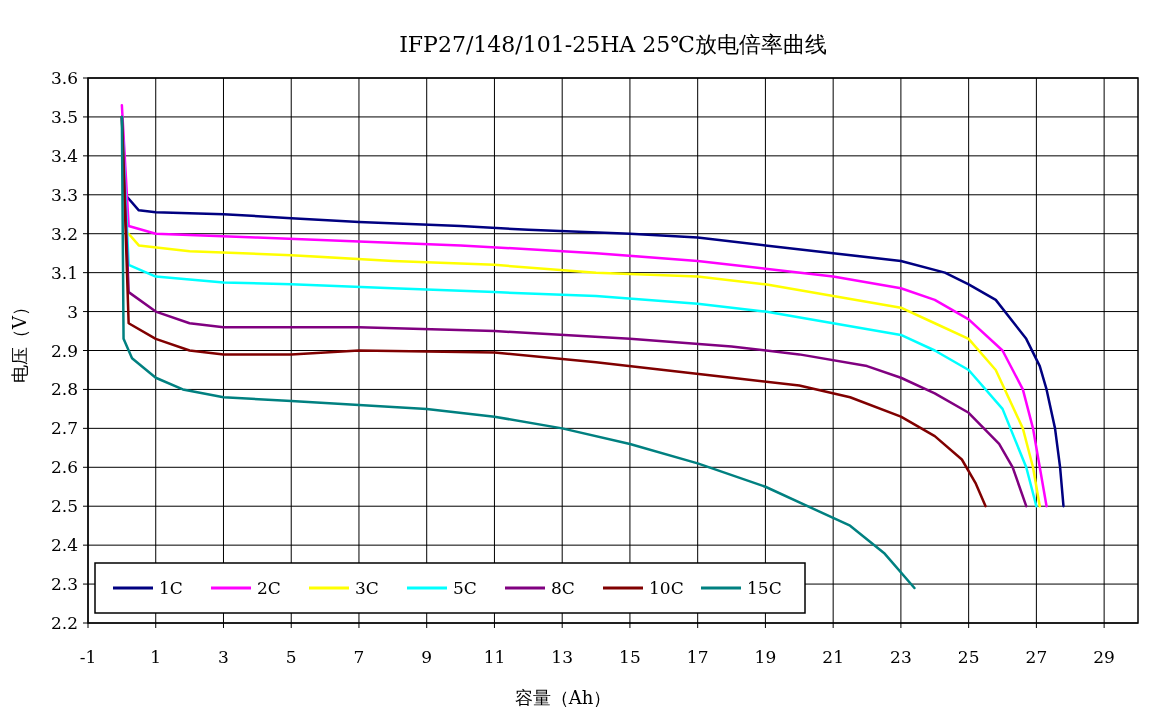 The height and width of the screenshot is (711, 1149). I want to click on x-tick-label: 17, so click(697, 657).